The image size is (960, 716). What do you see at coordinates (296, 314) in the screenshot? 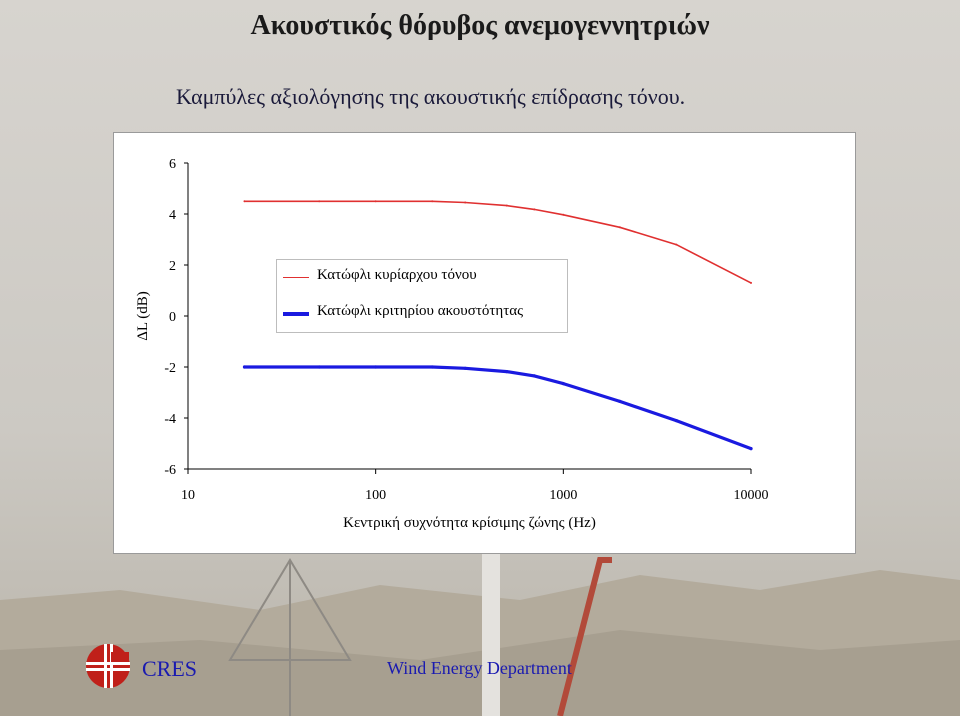
I see `legend-swatch-blue` at bounding box center [296, 314].